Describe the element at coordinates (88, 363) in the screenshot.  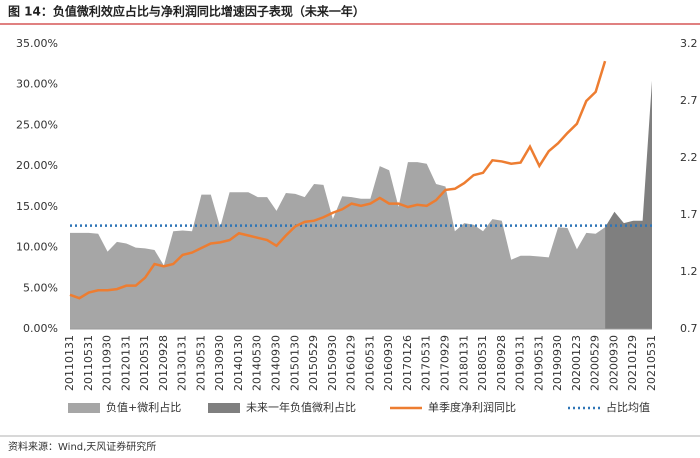
I see `x-tick-label: 20110531` at that location.